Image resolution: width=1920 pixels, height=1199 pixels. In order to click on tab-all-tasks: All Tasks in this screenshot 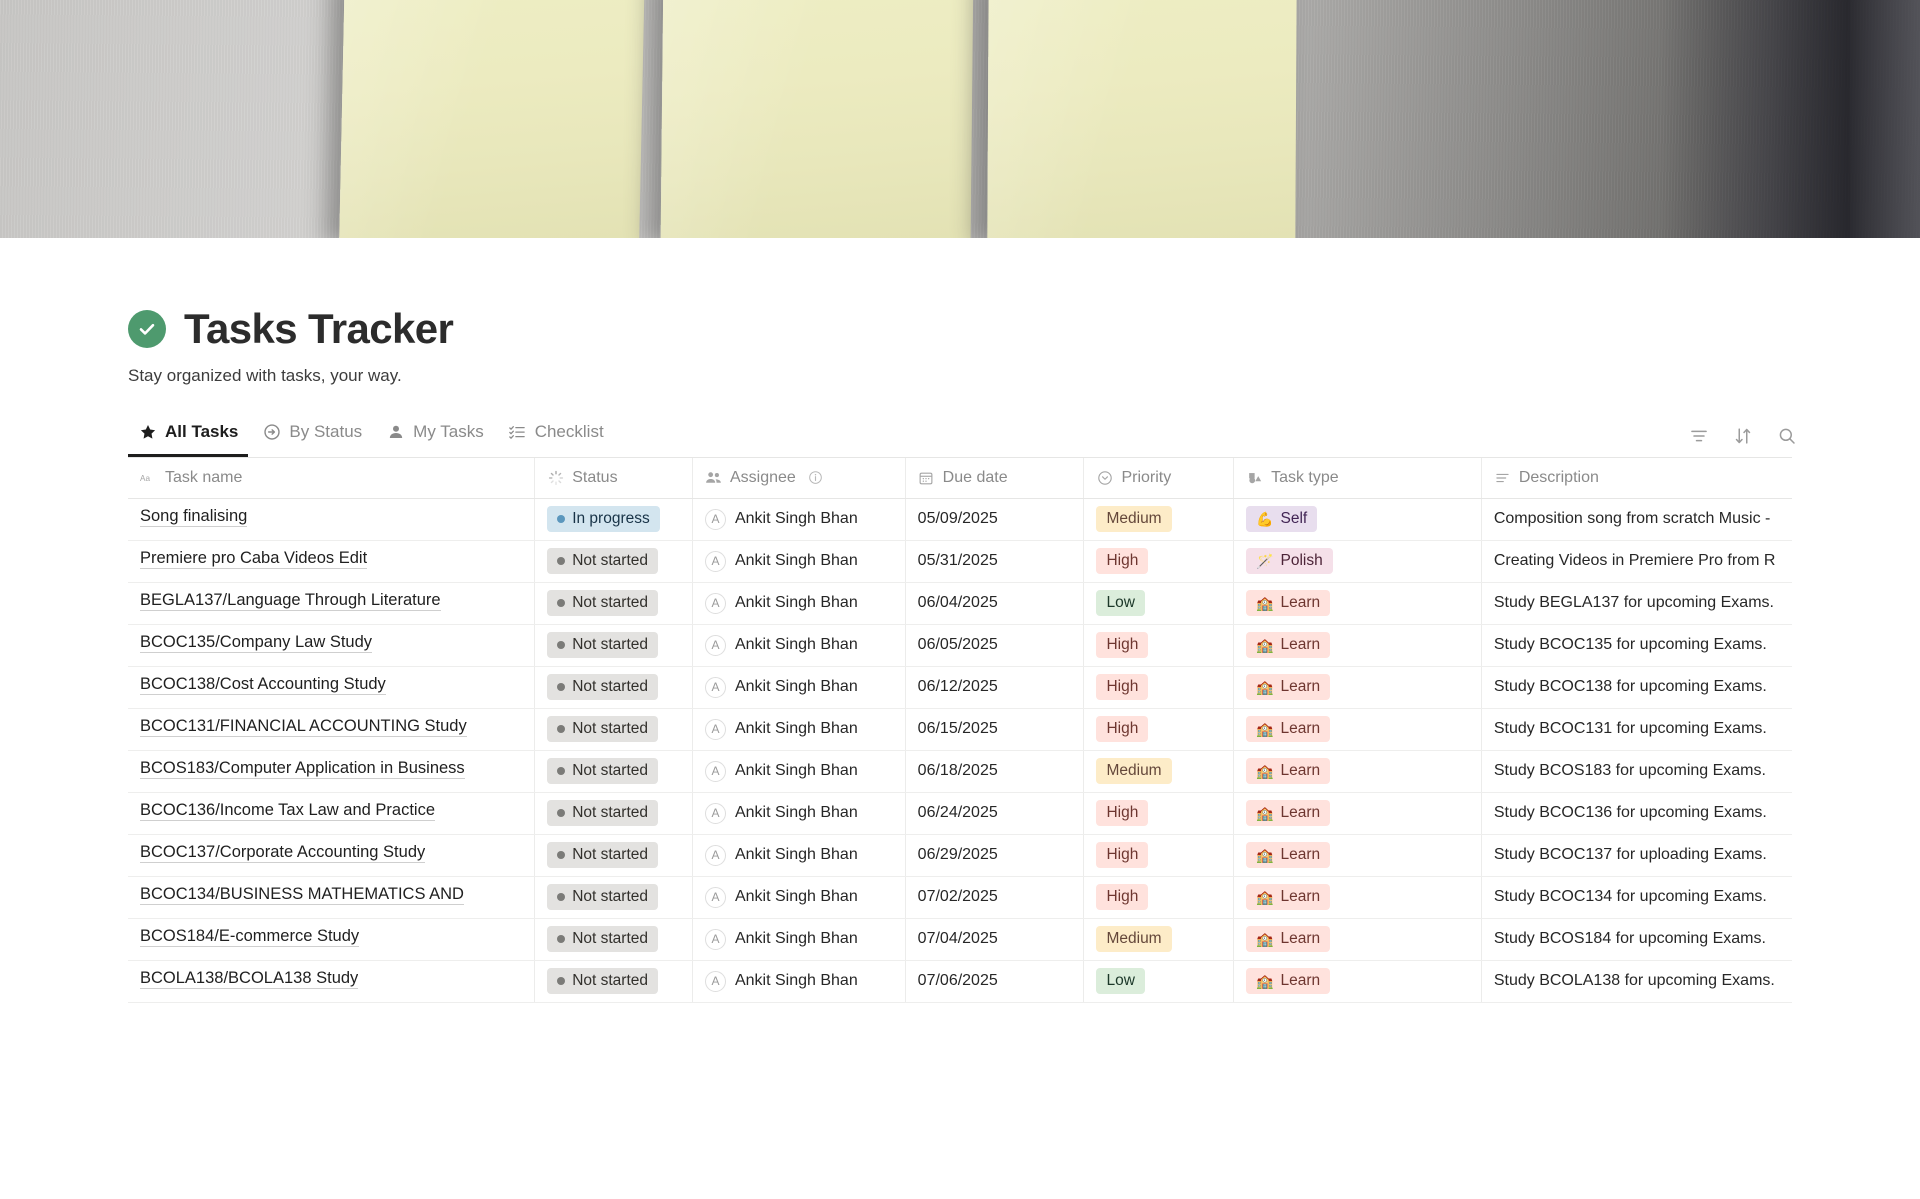, I will do `click(188, 436)`.